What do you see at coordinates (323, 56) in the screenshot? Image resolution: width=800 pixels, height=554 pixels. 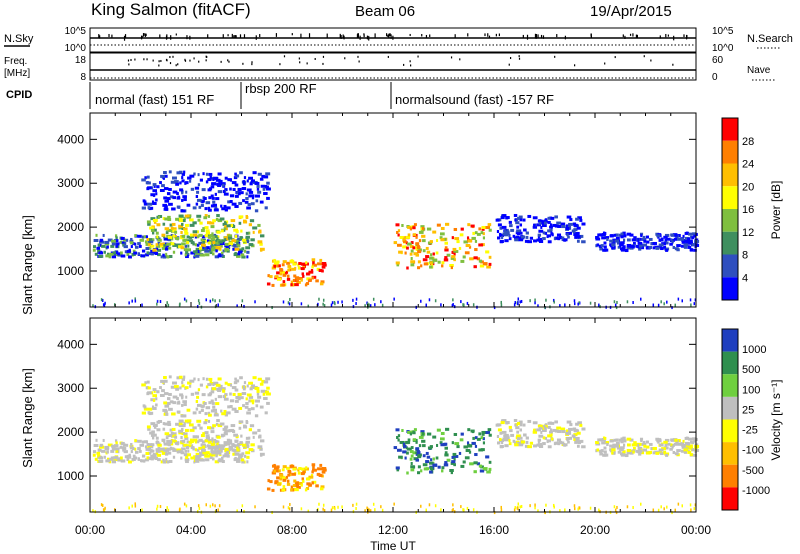 I see `freq-sample` at bounding box center [323, 56].